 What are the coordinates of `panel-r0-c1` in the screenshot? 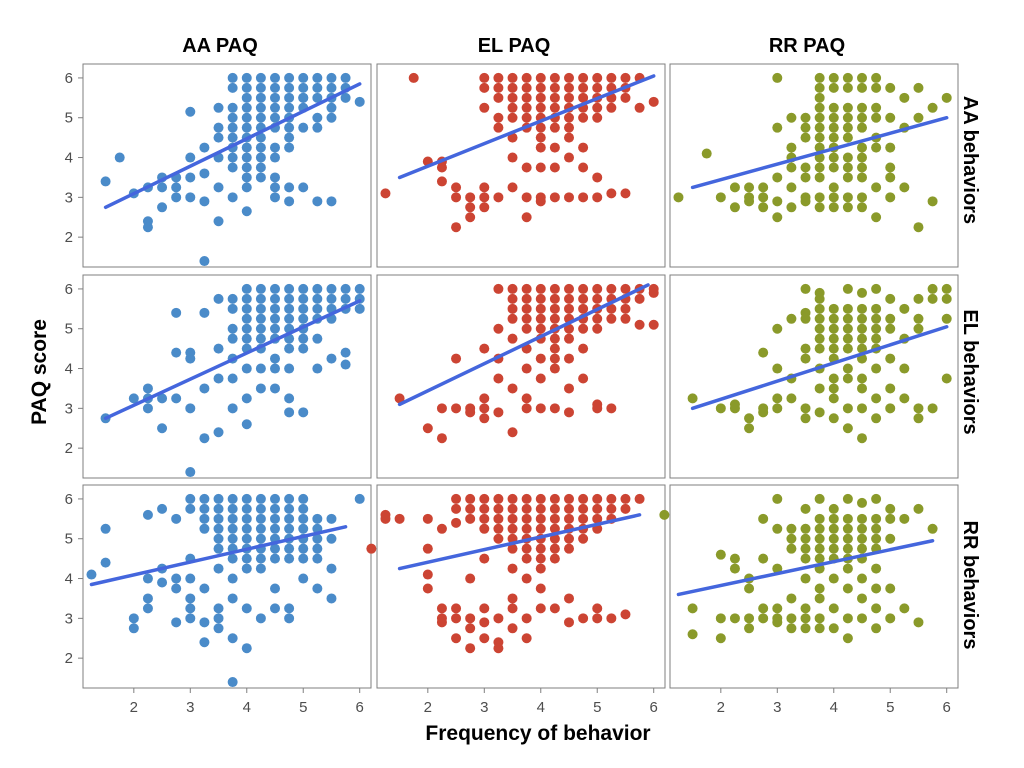 It's located at (521, 165).